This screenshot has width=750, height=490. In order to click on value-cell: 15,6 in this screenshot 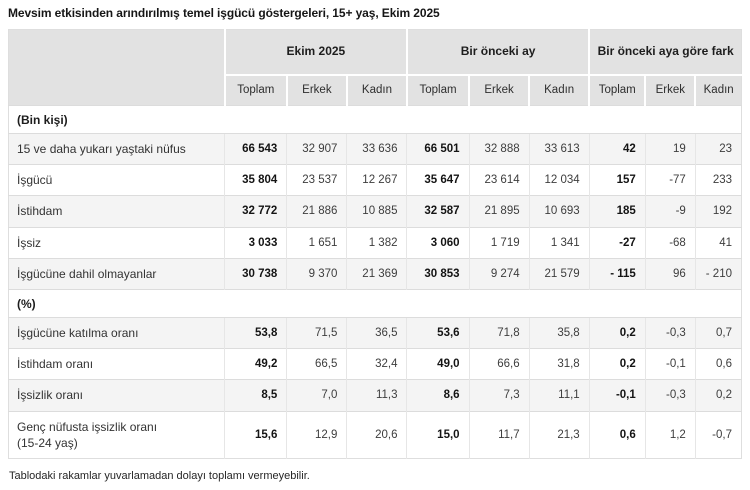, I will do `click(255, 434)`.